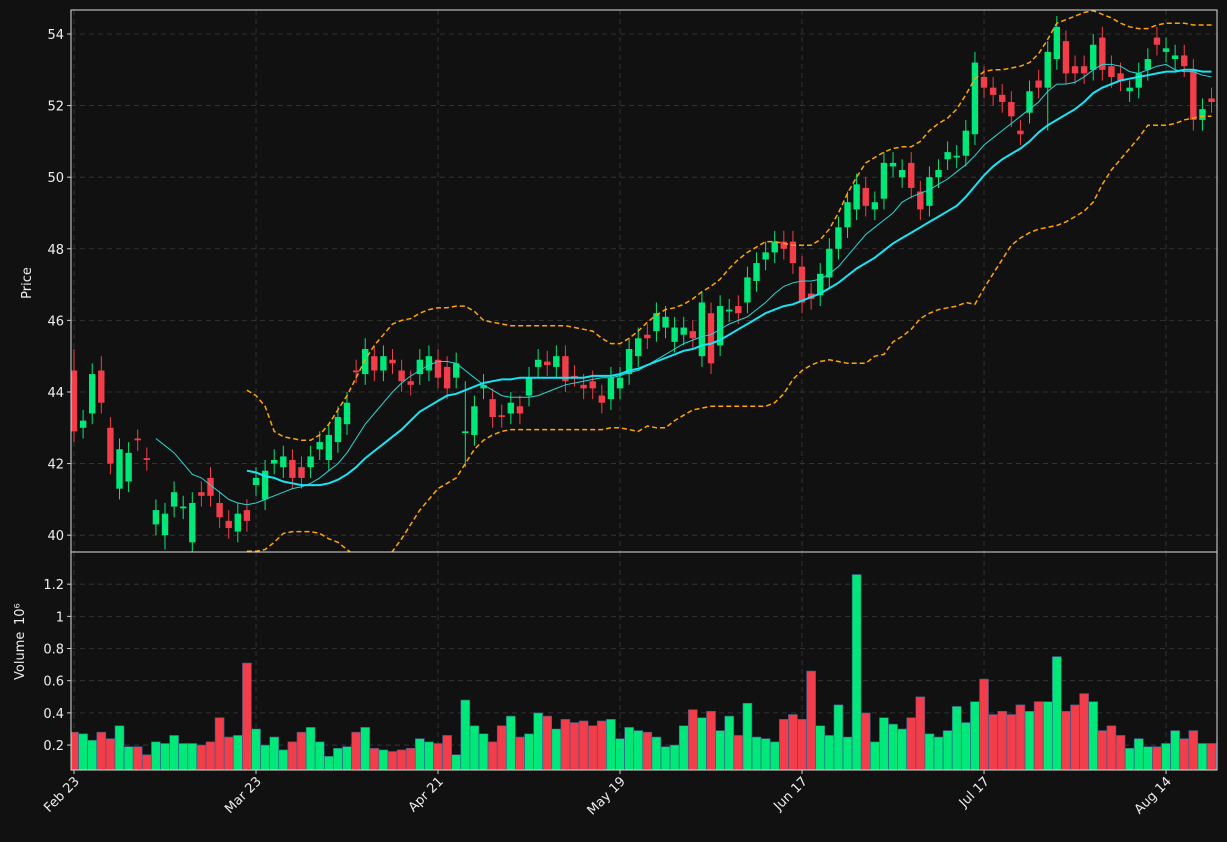 The width and height of the screenshot is (1227, 842). Describe the element at coordinates (27, 283) in the screenshot. I see `price-axis-label: Price` at that location.